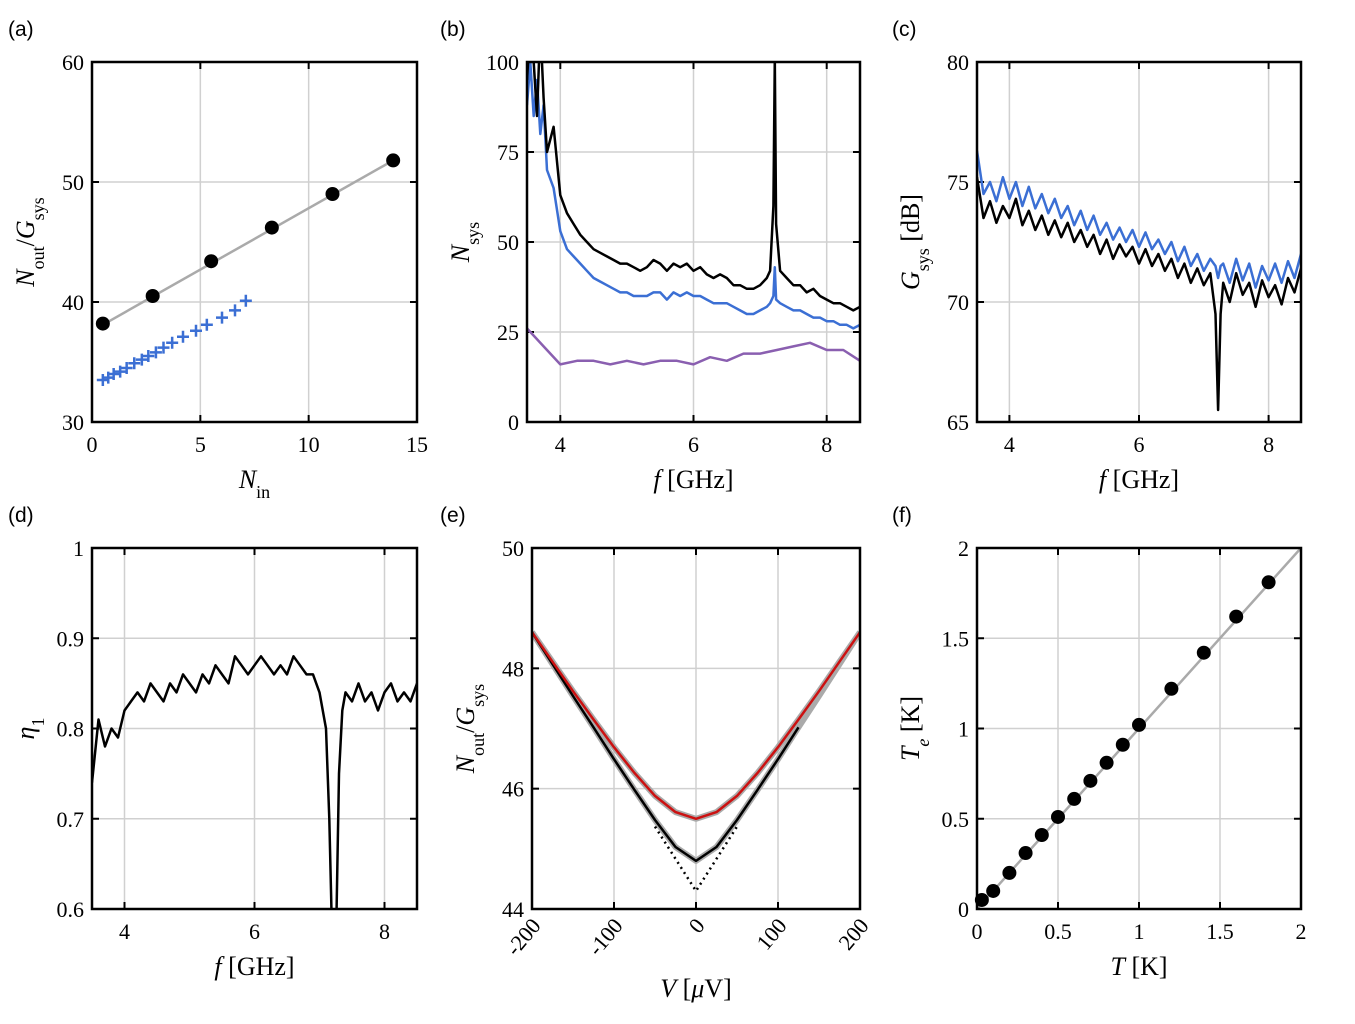 This screenshot has height=1024, width=1355. Describe the element at coordinates (956, 819) in the screenshot. I see `y-tick-label: 0.5` at that location.